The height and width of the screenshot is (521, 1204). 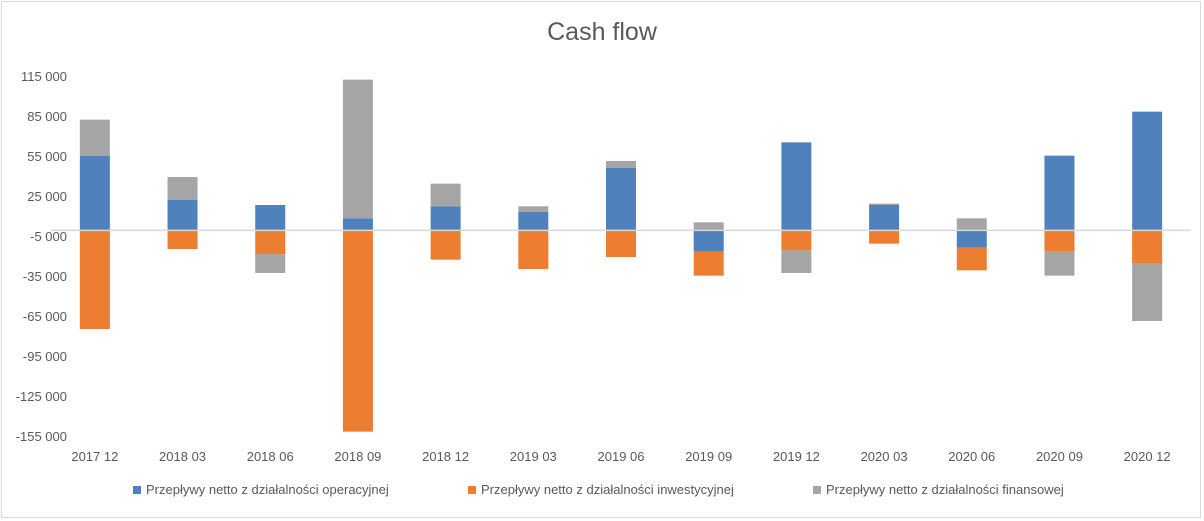 What do you see at coordinates (182, 456) in the screenshot?
I see `x-tick-label: 2018 03` at bounding box center [182, 456].